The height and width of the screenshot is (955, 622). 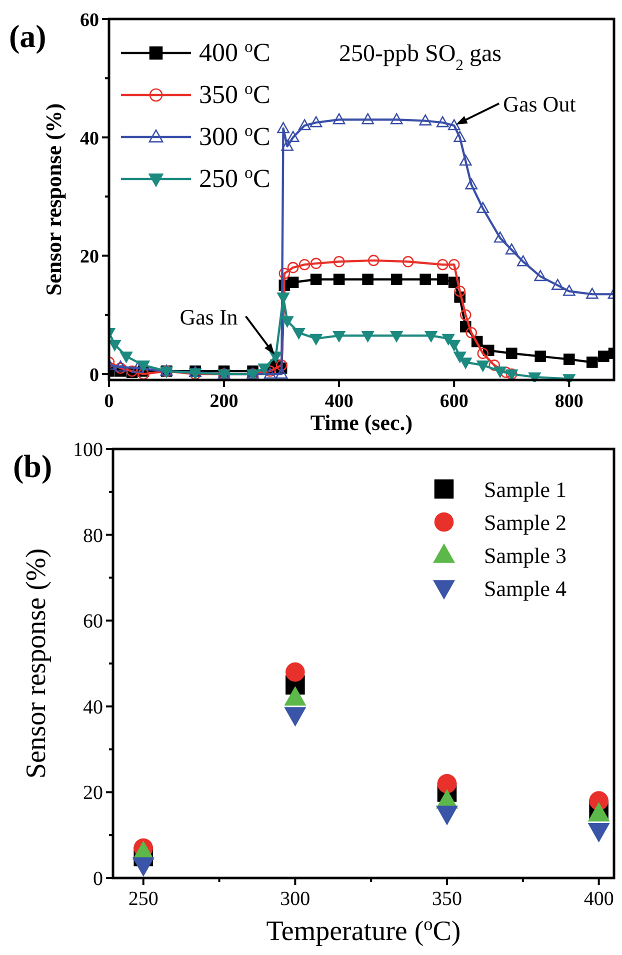 What do you see at coordinates (525, 489) in the screenshot?
I see `legend-label: Sample 1` at bounding box center [525, 489].